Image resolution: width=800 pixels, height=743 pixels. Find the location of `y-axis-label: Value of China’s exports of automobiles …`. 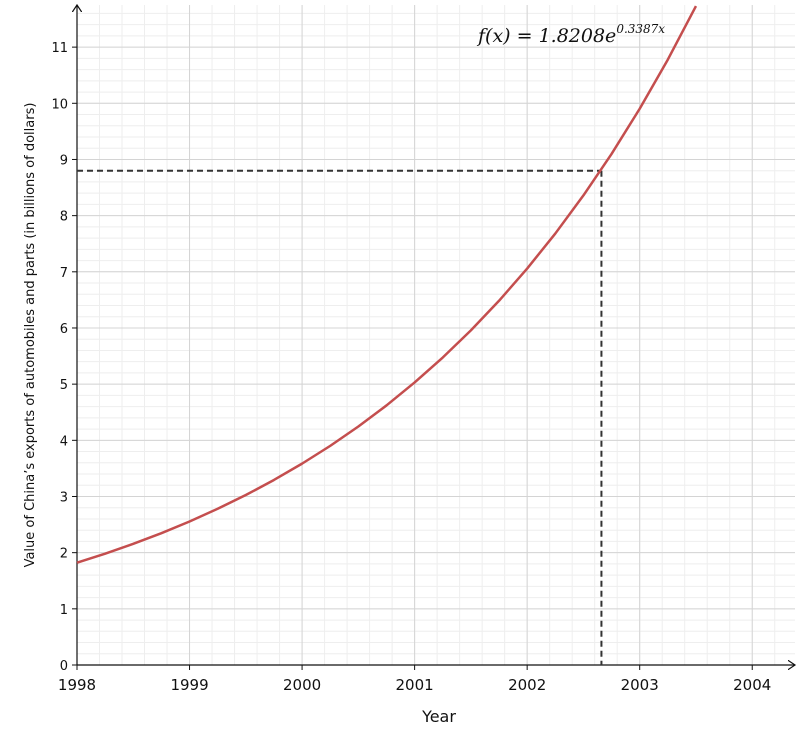

y-axis-label: Value of China’s exports of automobiles … is located at coordinates (30, 335).